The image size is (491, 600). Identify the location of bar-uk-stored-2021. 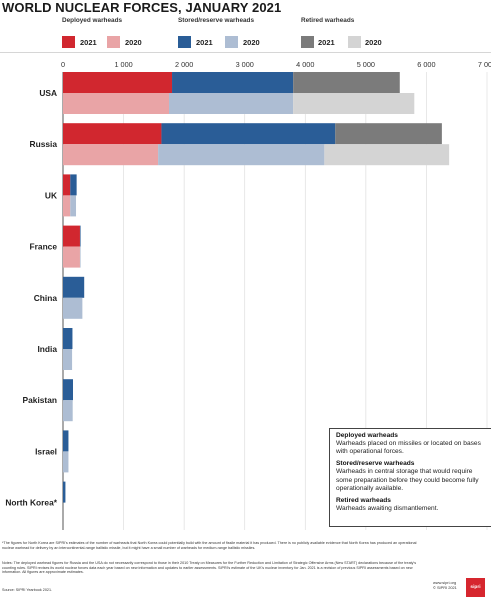
(73, 185).